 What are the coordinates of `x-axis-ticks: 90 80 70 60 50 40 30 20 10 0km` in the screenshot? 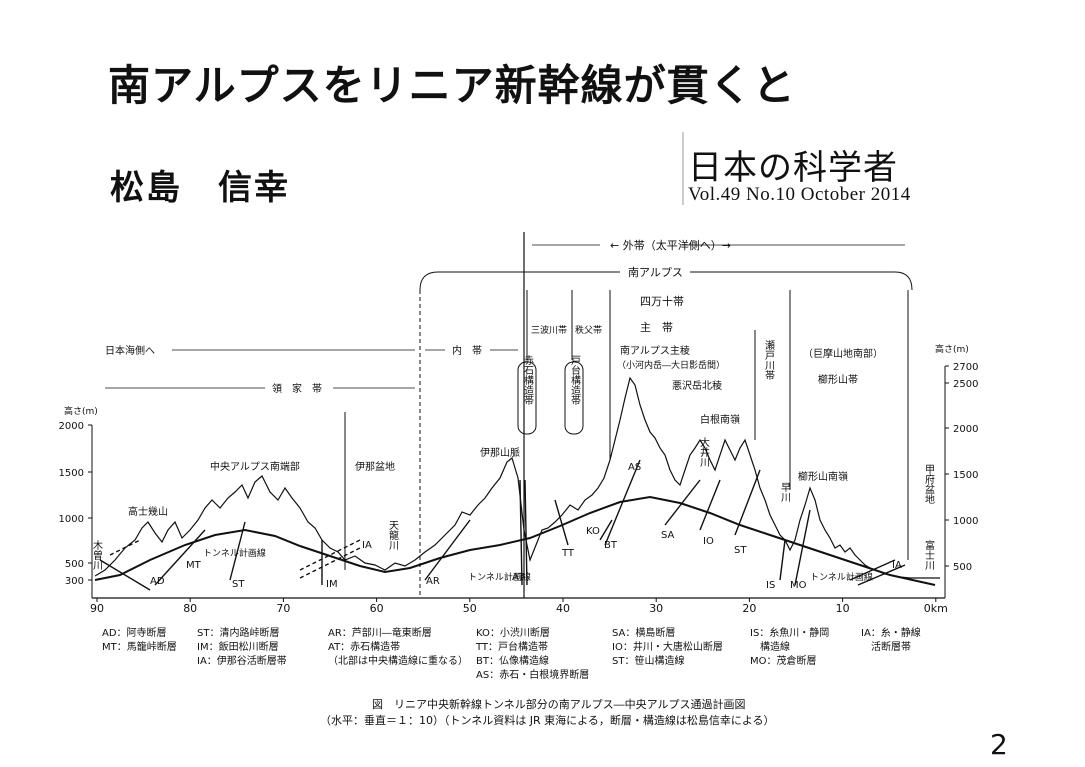 It's located at (519, 606).